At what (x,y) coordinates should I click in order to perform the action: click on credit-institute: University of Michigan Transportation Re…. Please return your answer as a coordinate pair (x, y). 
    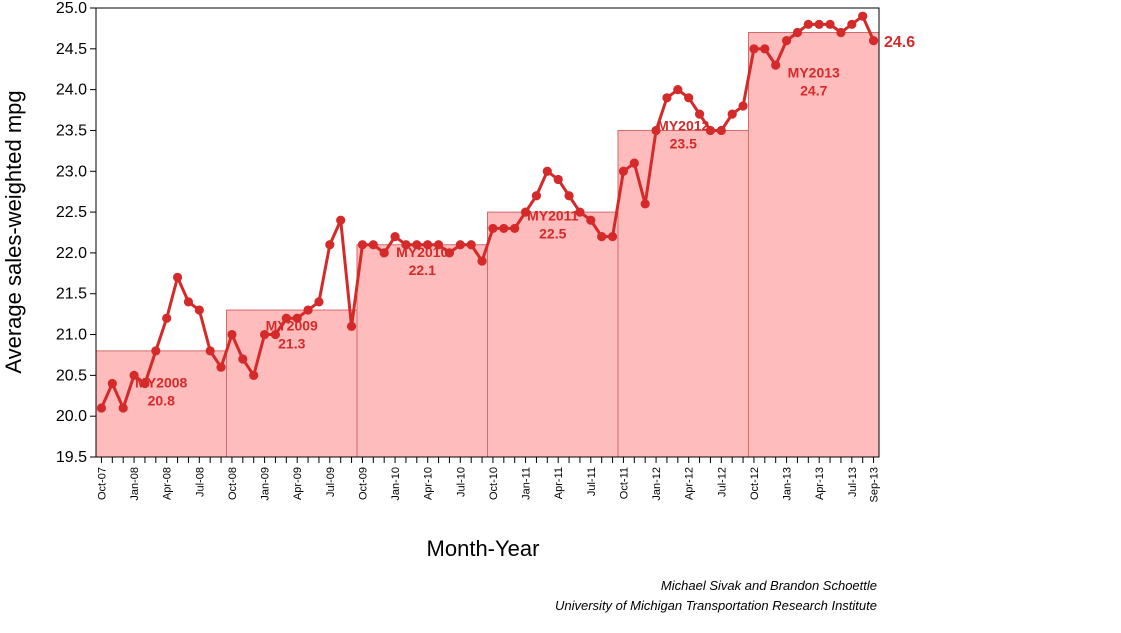
    Looking at the image, I should click on (716, 605).